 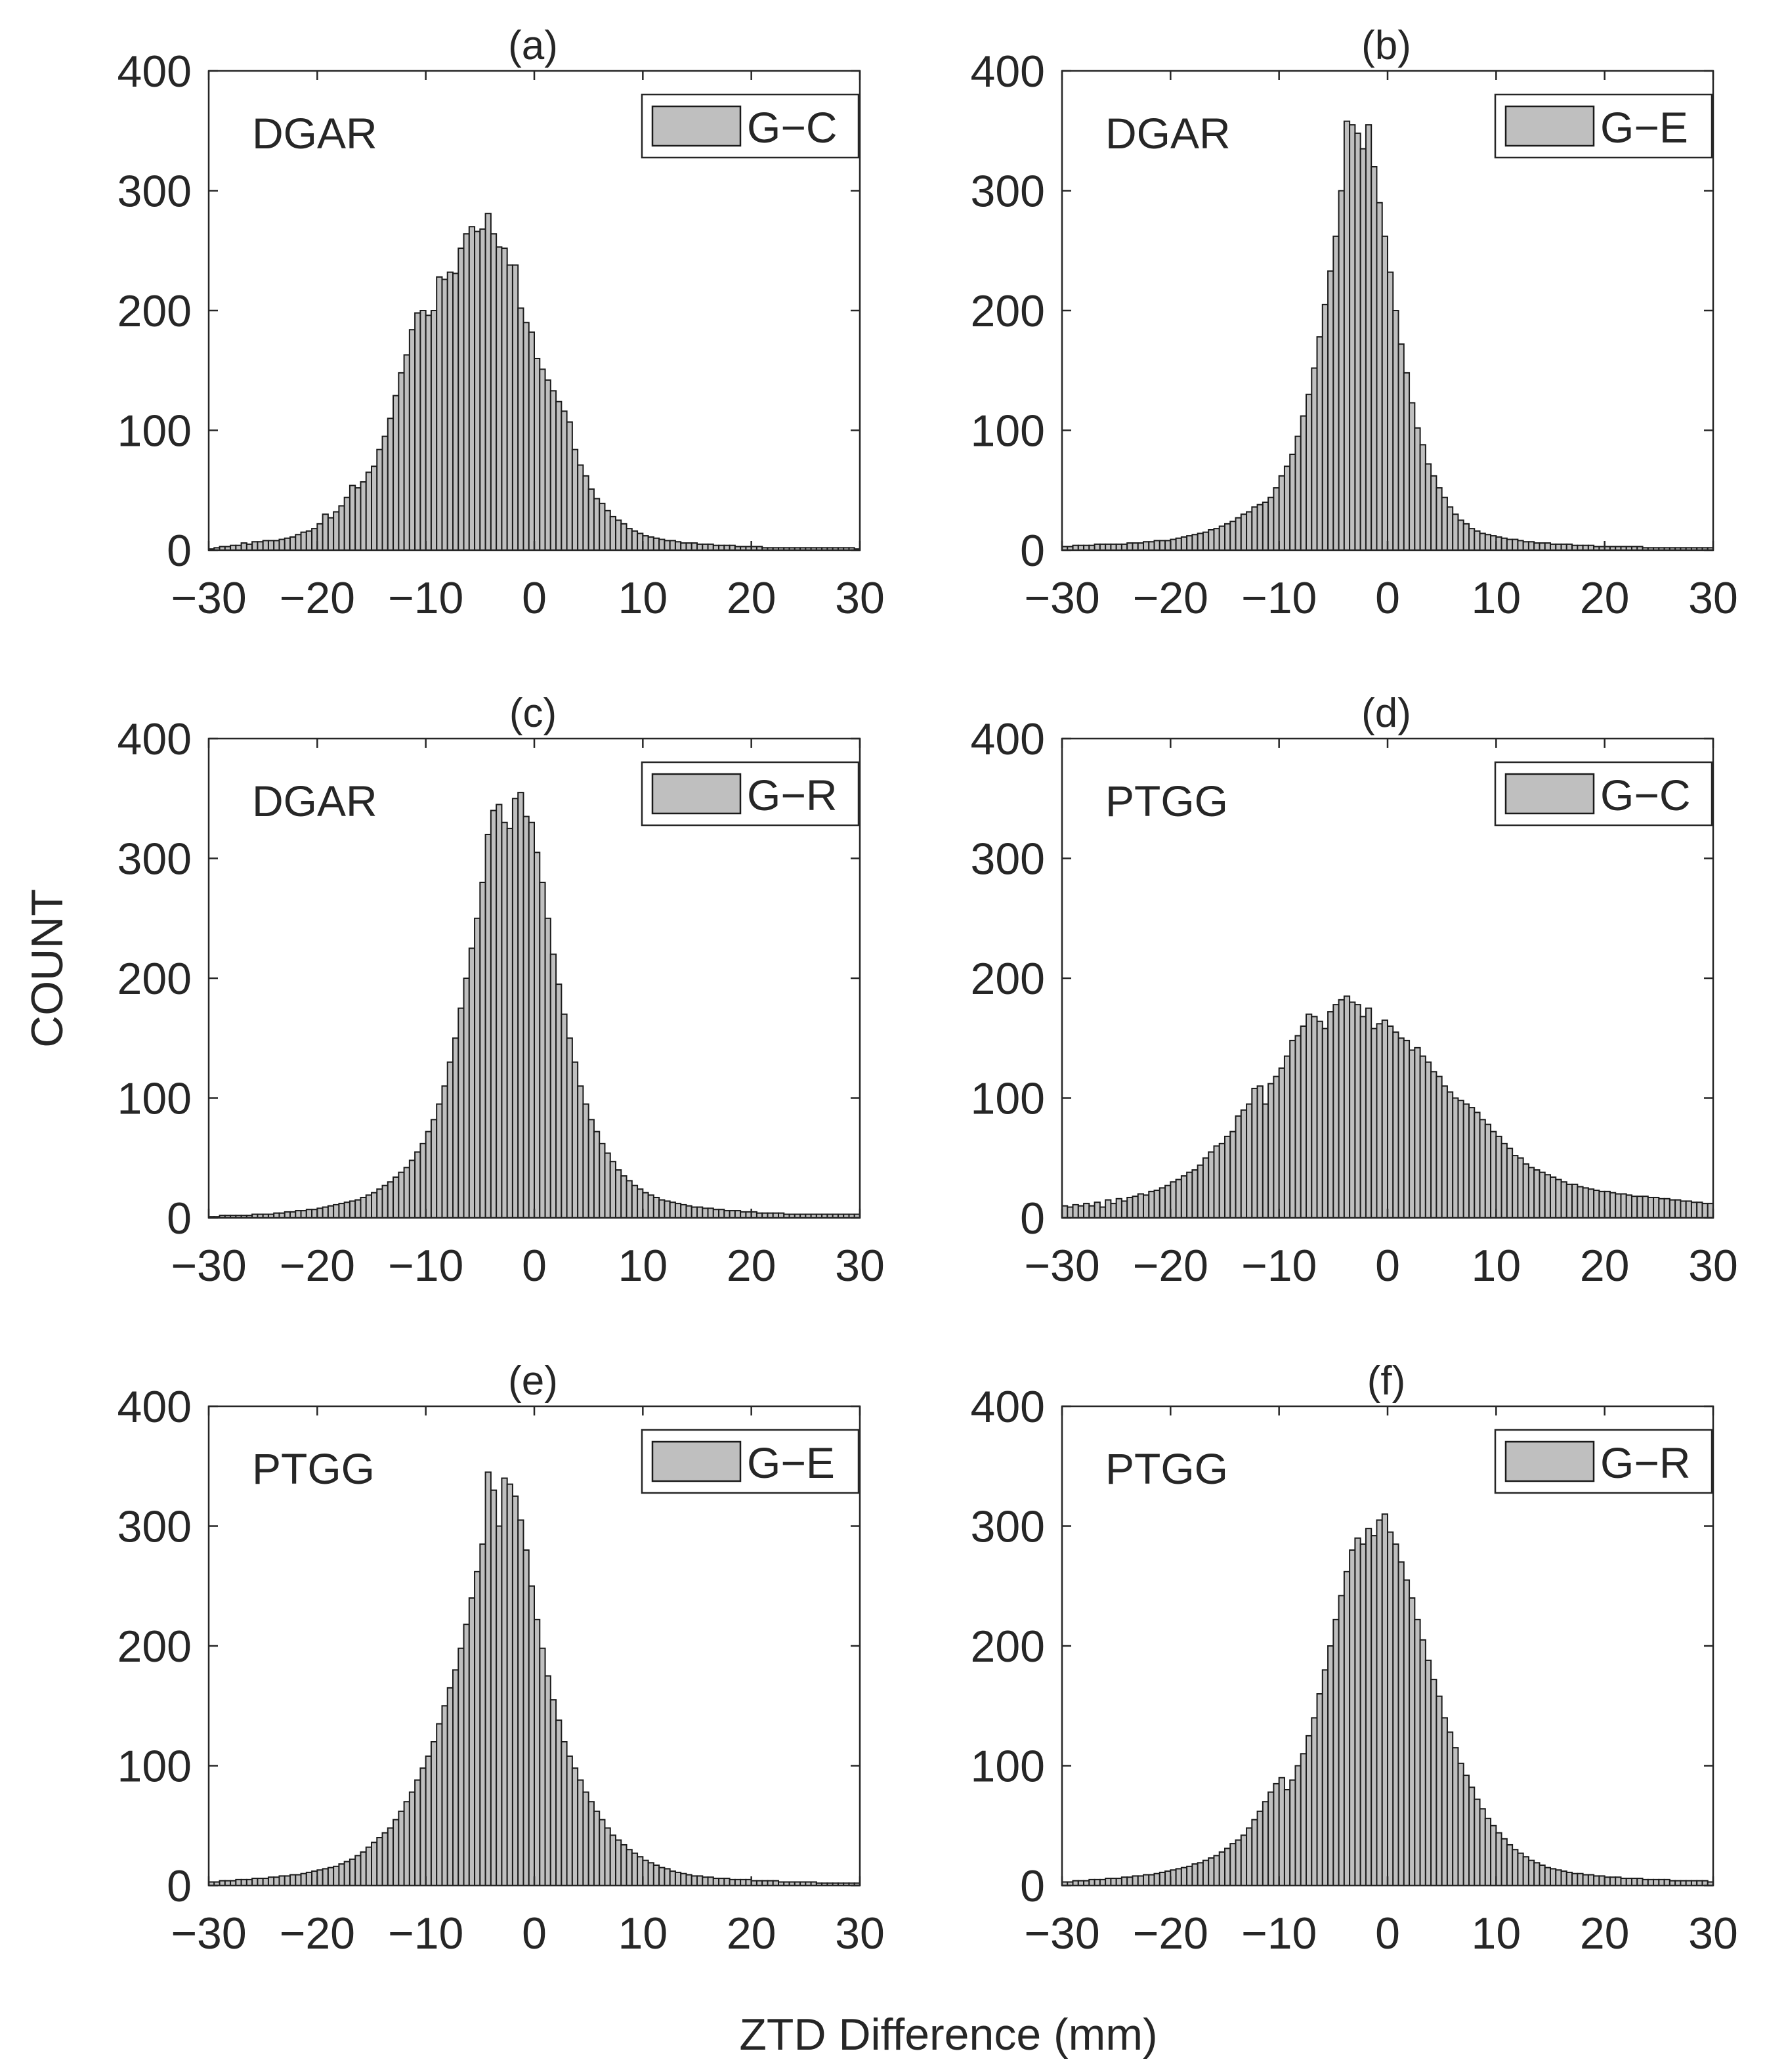 What do you see at coordinates (1603, 1461) in the screenshot?
I see `legend: G−R` at bounding box center [1603, 1461].